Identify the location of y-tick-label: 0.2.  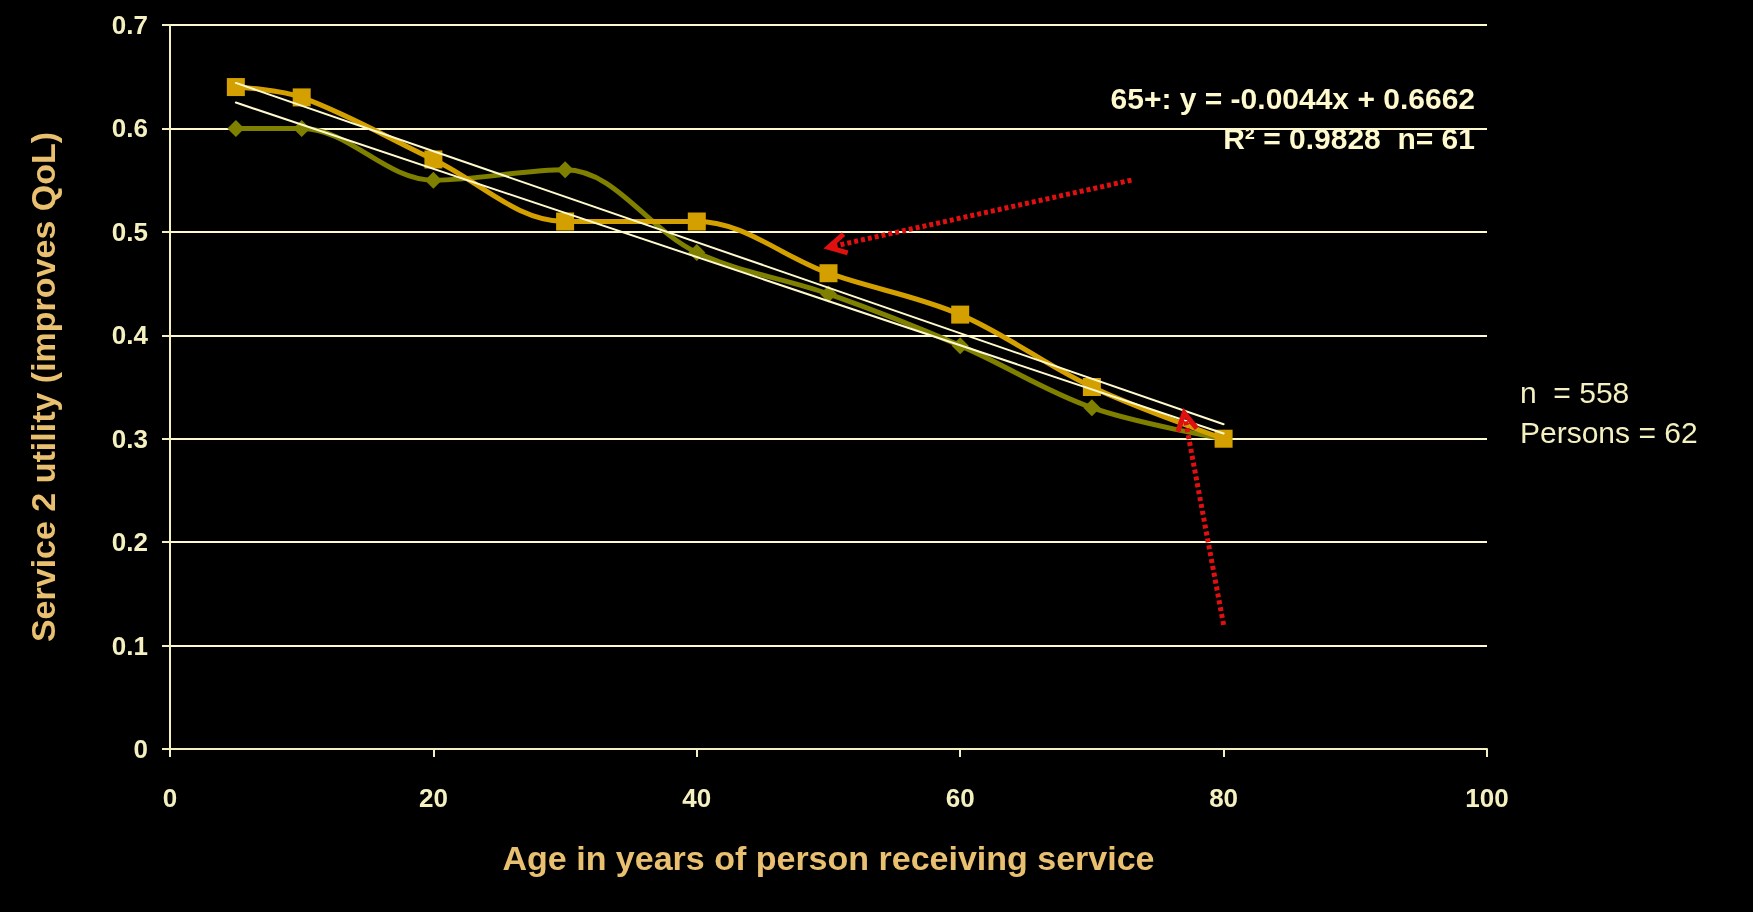
(129, 542).